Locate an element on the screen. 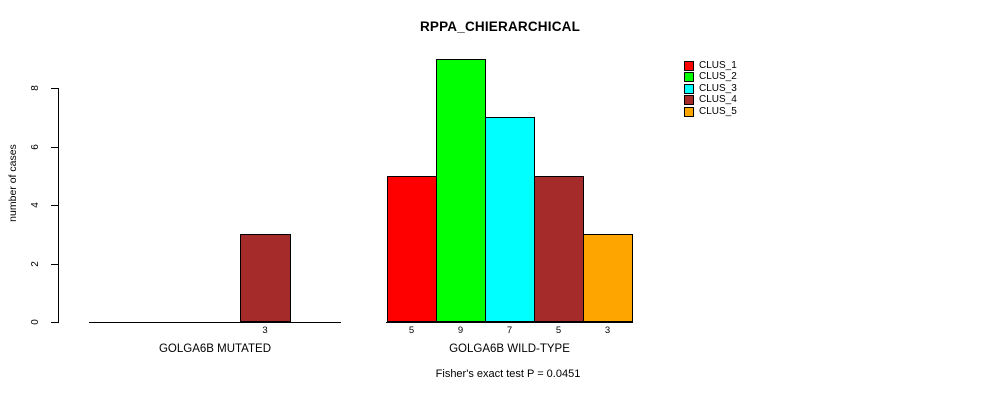 This screenshot has width=990, height=400. y-tick-label: 4 is located at coordinates (35, 205).